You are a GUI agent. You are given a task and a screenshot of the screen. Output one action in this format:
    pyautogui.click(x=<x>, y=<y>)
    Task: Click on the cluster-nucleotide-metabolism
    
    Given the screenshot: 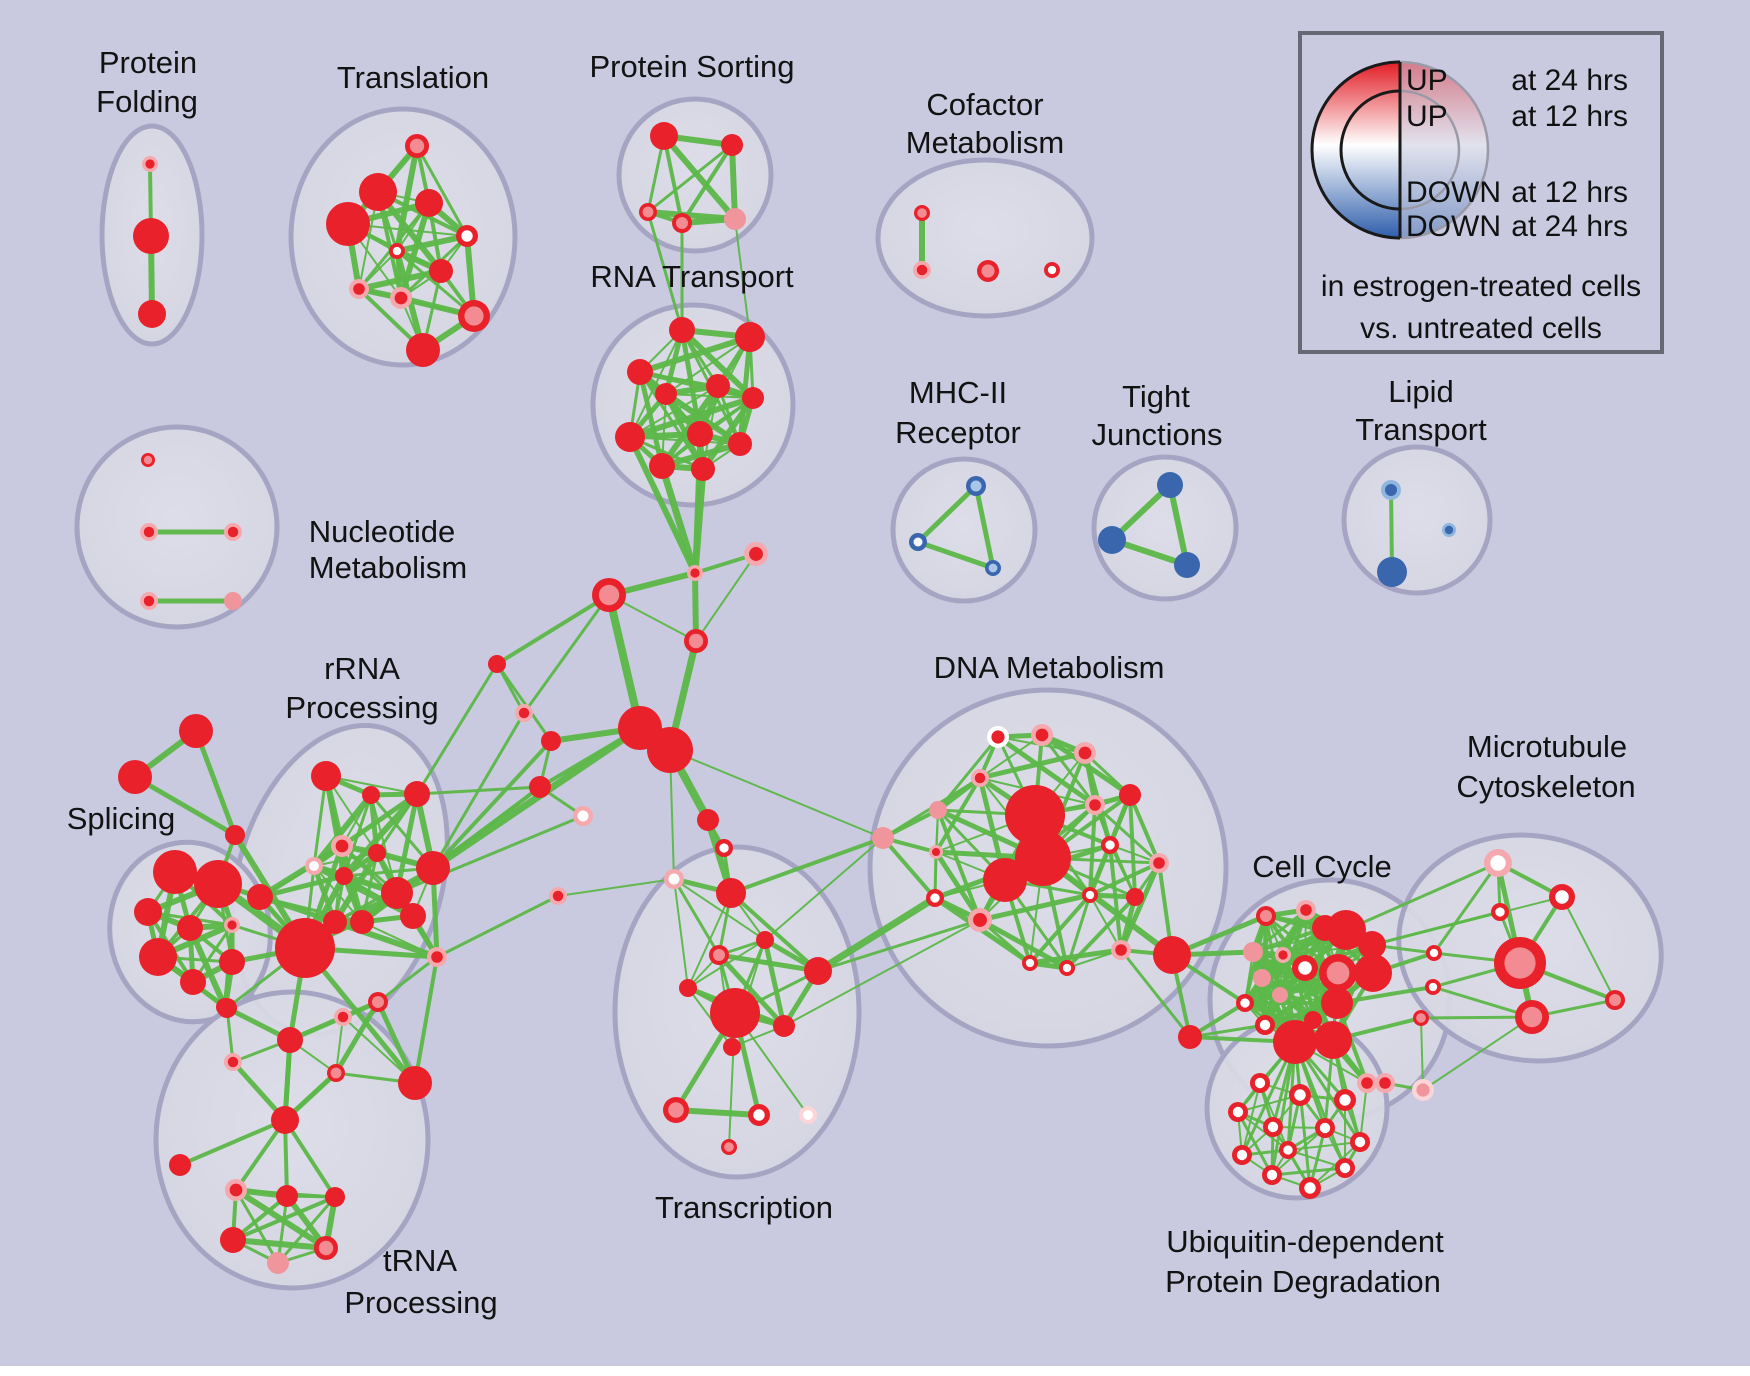 What is the action you would take?
    pyautogui.click(x=177, y=527)
    